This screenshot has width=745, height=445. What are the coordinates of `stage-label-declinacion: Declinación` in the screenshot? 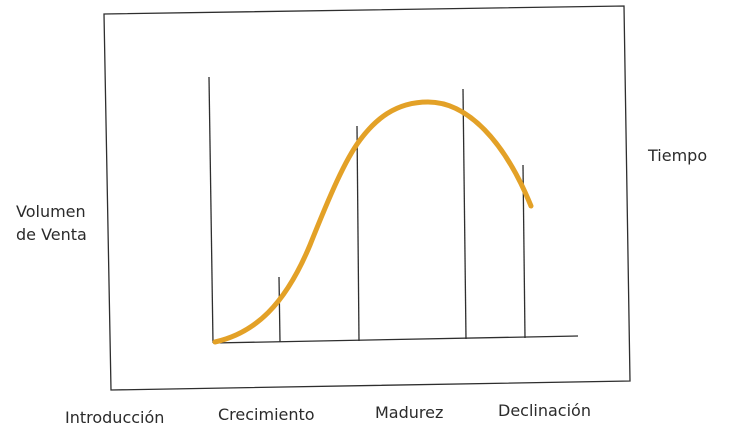 It's located at (544, 410).